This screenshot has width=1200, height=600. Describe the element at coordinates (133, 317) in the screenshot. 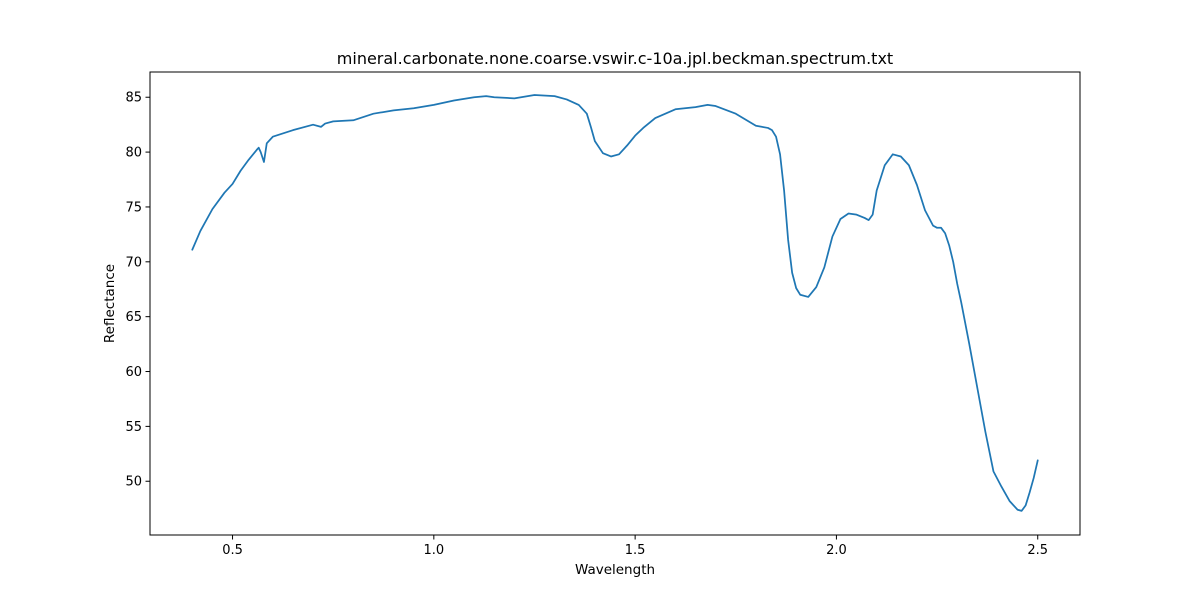

I see `y-tick-label: 65` at that location.